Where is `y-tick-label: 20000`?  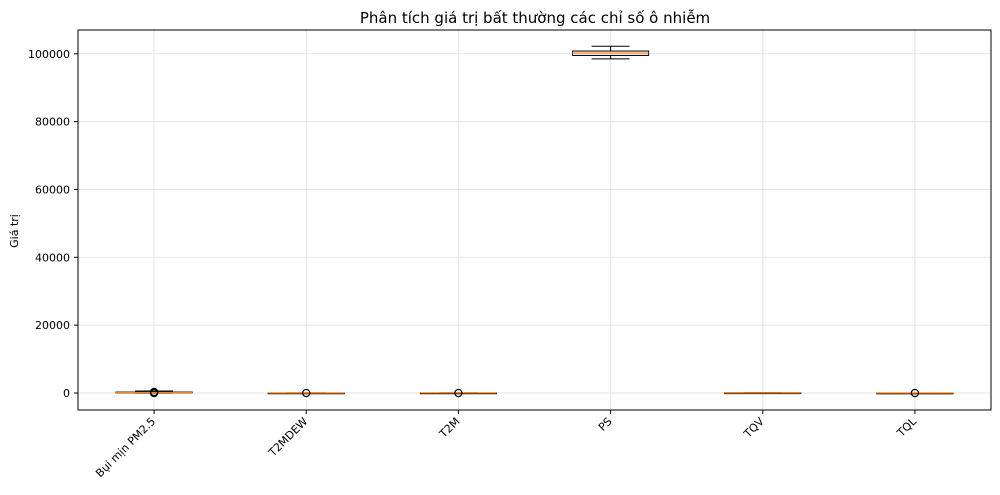
y-tick-label: 20000 is located at coordinates (52, 325).